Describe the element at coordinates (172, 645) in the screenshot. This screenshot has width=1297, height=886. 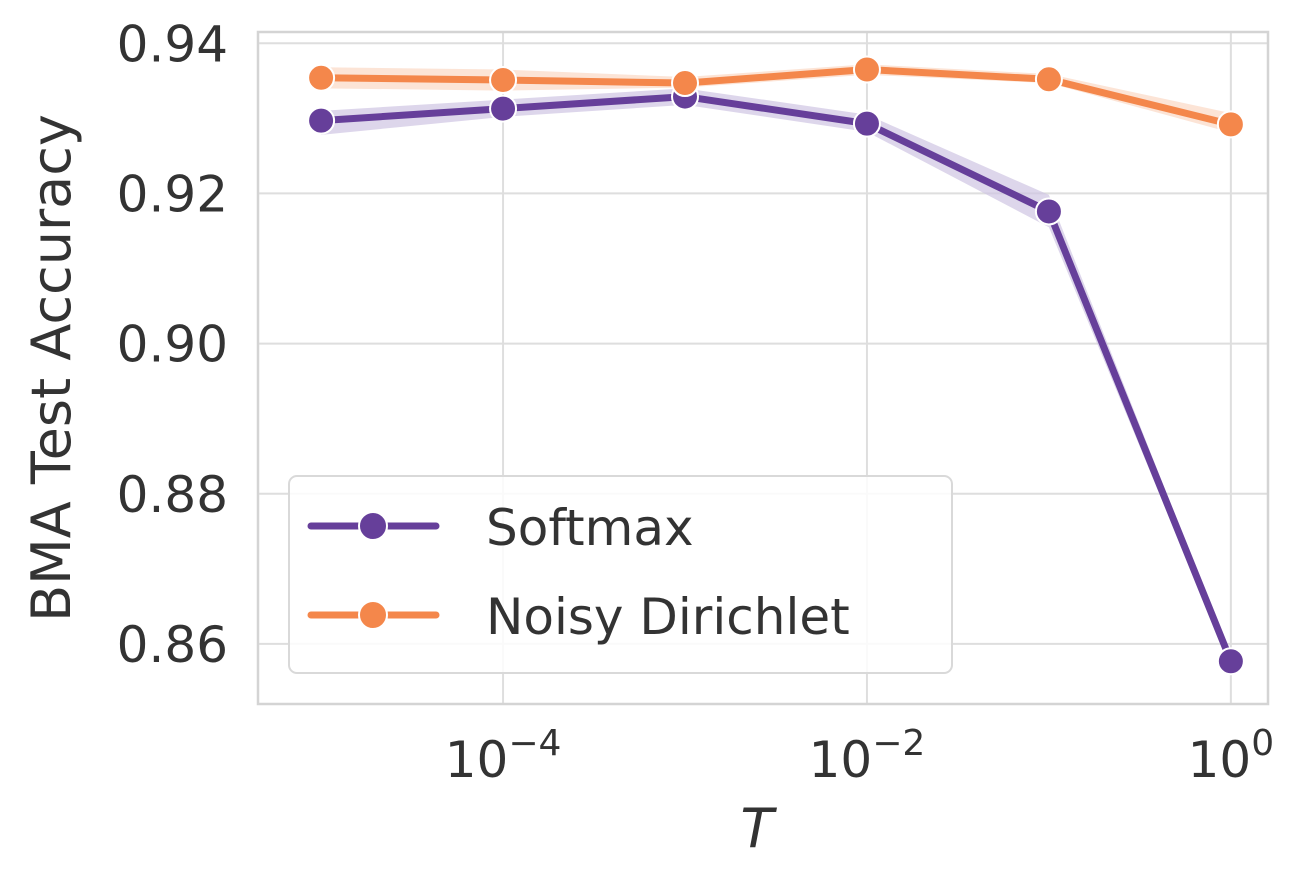
I see `y-tick-label: 0.86` at that location.